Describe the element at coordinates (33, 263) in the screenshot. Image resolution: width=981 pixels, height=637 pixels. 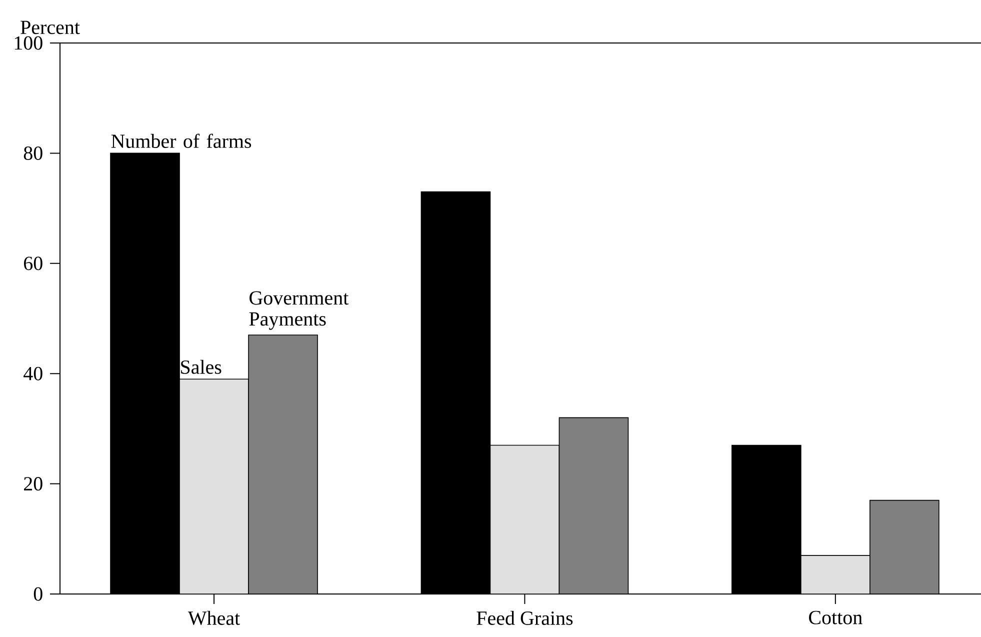
I see `y-tick-label: 60` at that location.